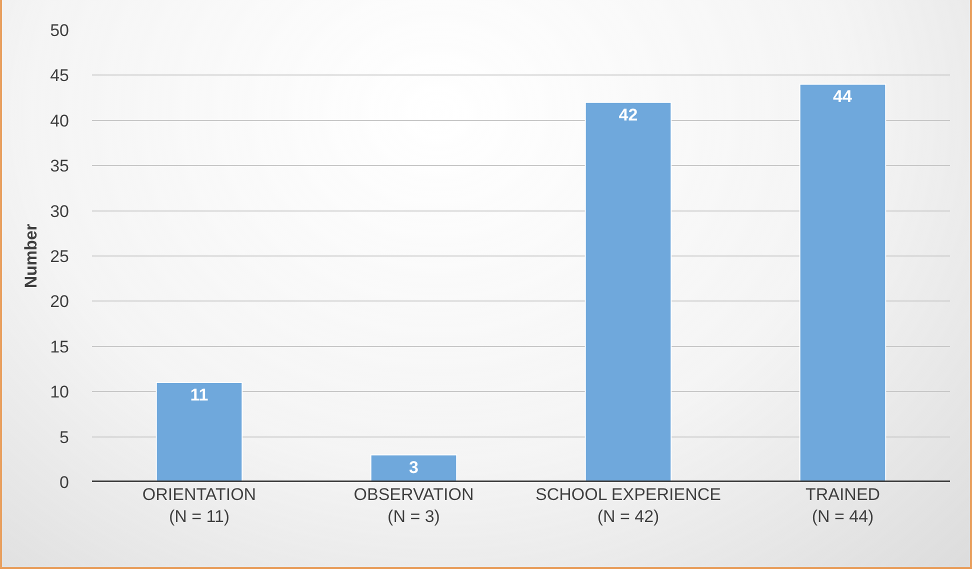 Image resolution: width=972 pixels, height=571 pixels. Describe the element at coordinates (414, 505) in the screenshot. I see `x-tick-label: OBSERVATION (N = 3)` at that location.